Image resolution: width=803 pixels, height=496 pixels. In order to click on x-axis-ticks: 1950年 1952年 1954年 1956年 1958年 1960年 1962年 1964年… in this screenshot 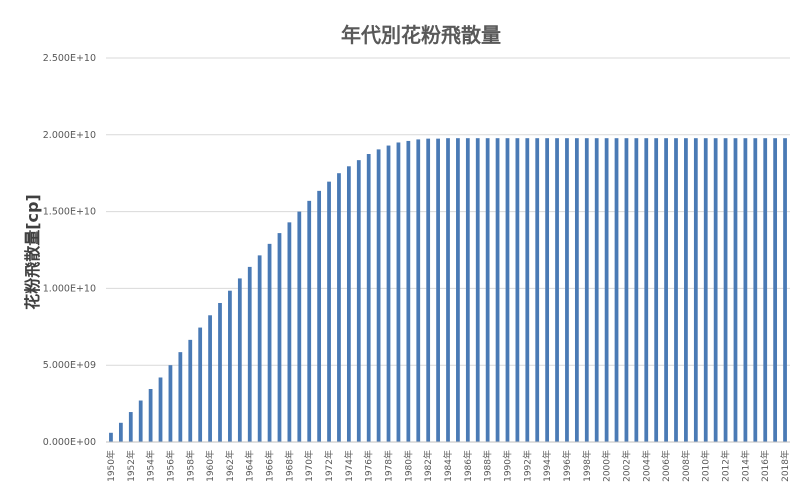, I will do `click(448, 466)`.